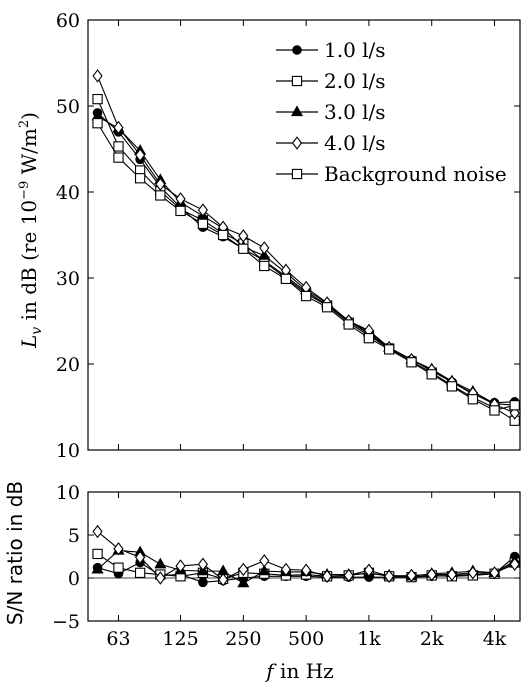 The image size is (523, 689). I want to click on x-tick-label: 1k, so click(369, 639).